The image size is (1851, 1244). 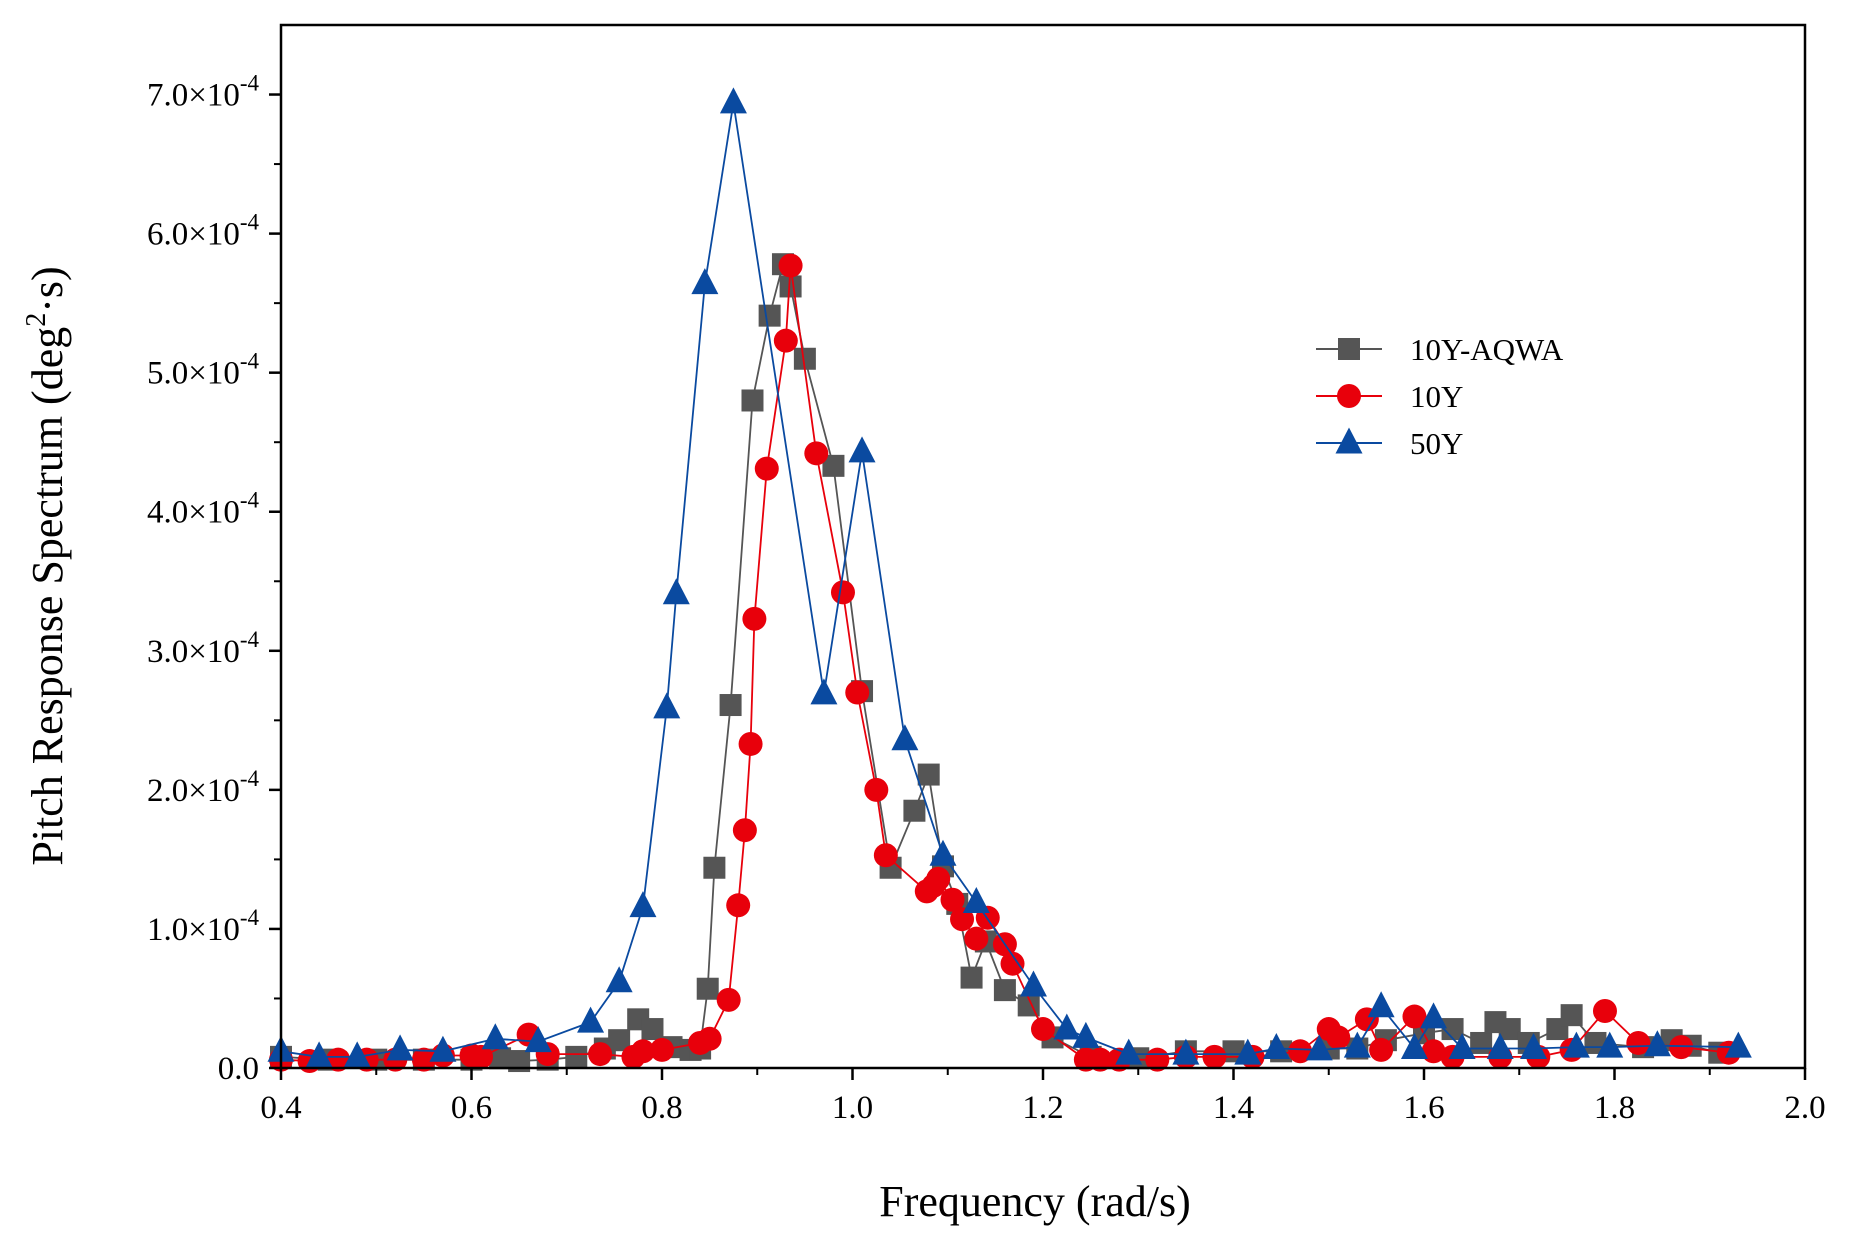 What do you see at coordinates (1423, 1108) in the screenshot?
I see `x-tick-label: 1.6` at bounding box center [1423, 1108].